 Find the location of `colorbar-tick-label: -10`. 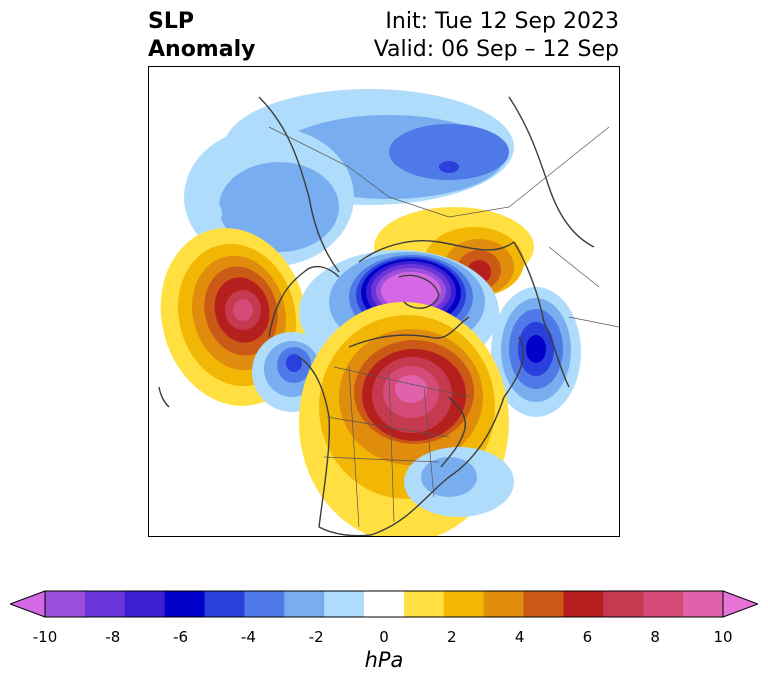

colorbar-tick-label: -10 is located at coordinates (45, 637).